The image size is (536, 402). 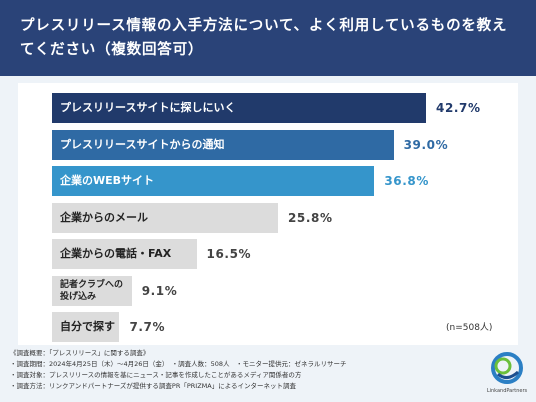 What do you see at coordinates (426, 144) in the screenshot?
I see `bar-value-label: 39.0%` at bounding box center [426, 144].